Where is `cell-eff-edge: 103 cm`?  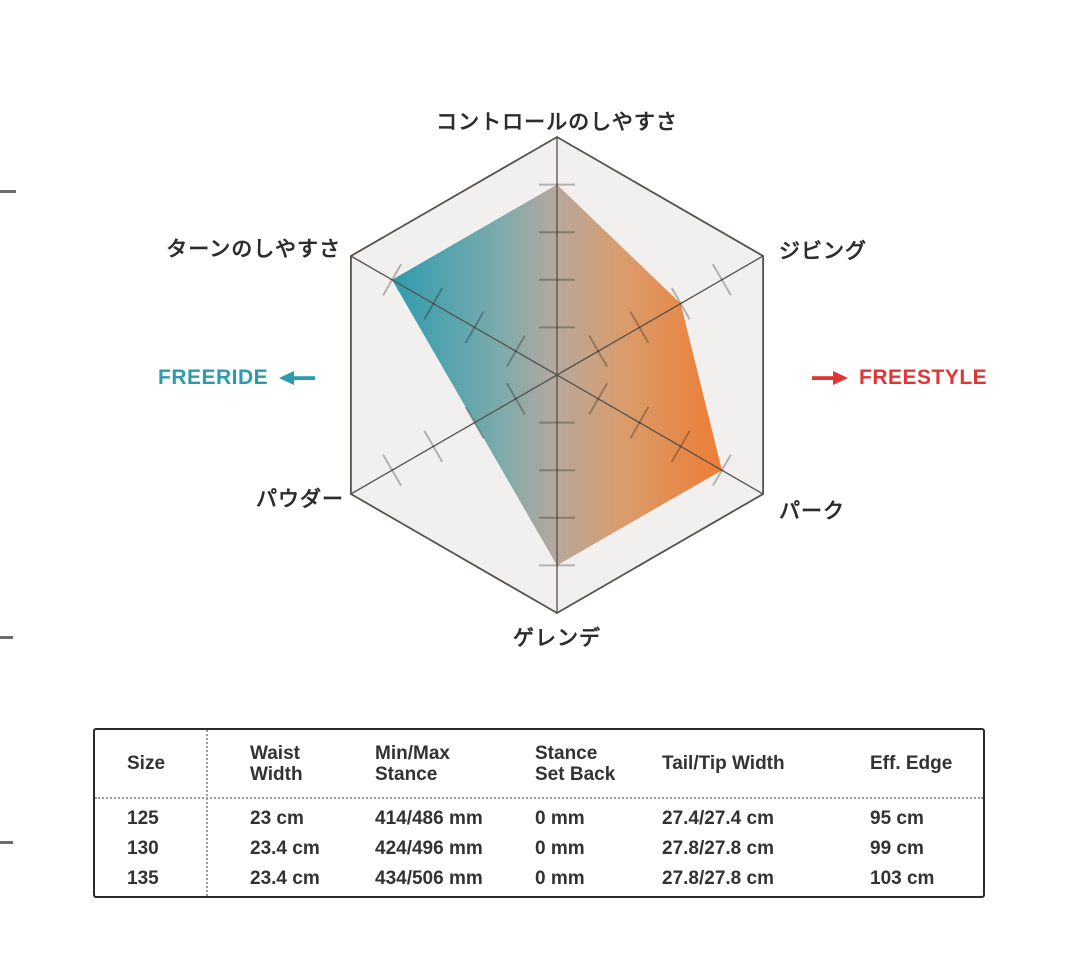
cell-eff-edge: 103 cm is located at coordinates (902, 878).